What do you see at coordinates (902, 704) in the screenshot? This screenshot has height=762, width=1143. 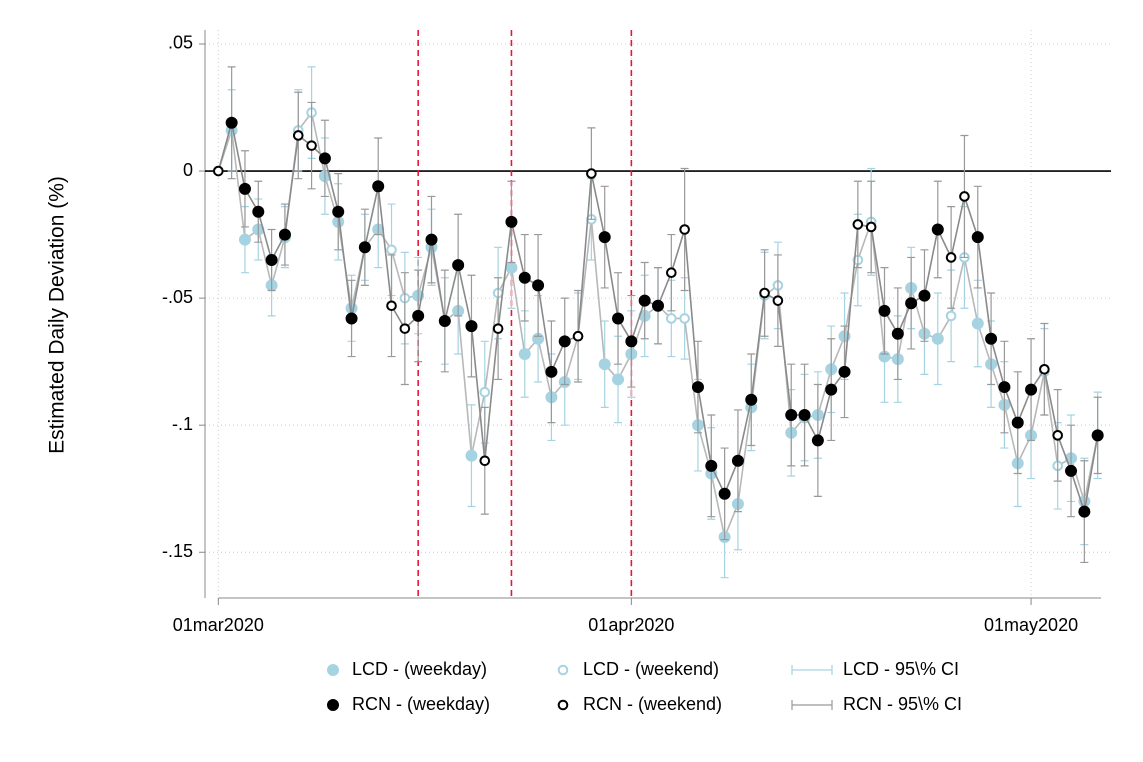 I see `legend-label: RCN - 95\% CI` at bounding box center [902, 704].